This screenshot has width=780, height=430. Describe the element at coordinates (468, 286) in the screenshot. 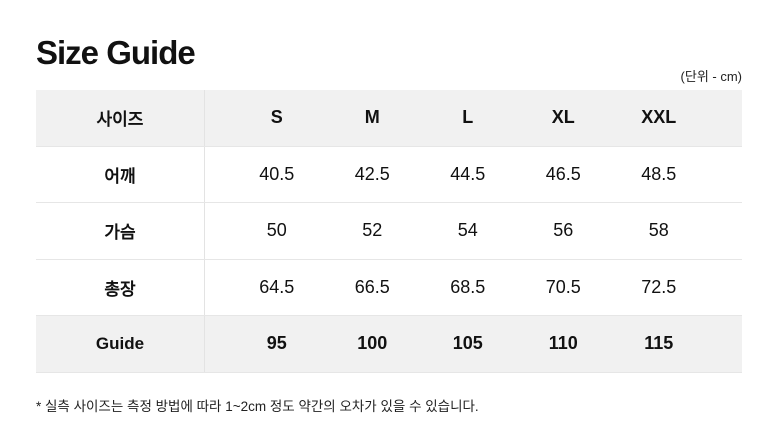

I see `cell: 68.5` at that location.